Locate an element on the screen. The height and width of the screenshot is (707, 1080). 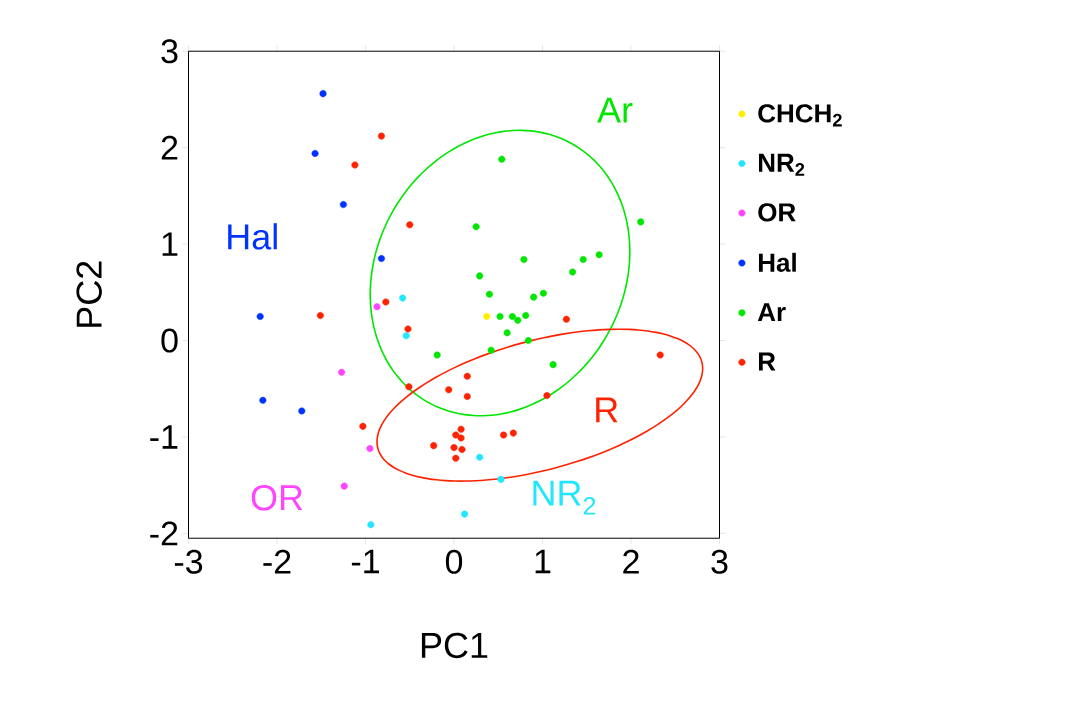
x-tick-label: 1 is located at coordinates (543, 561).